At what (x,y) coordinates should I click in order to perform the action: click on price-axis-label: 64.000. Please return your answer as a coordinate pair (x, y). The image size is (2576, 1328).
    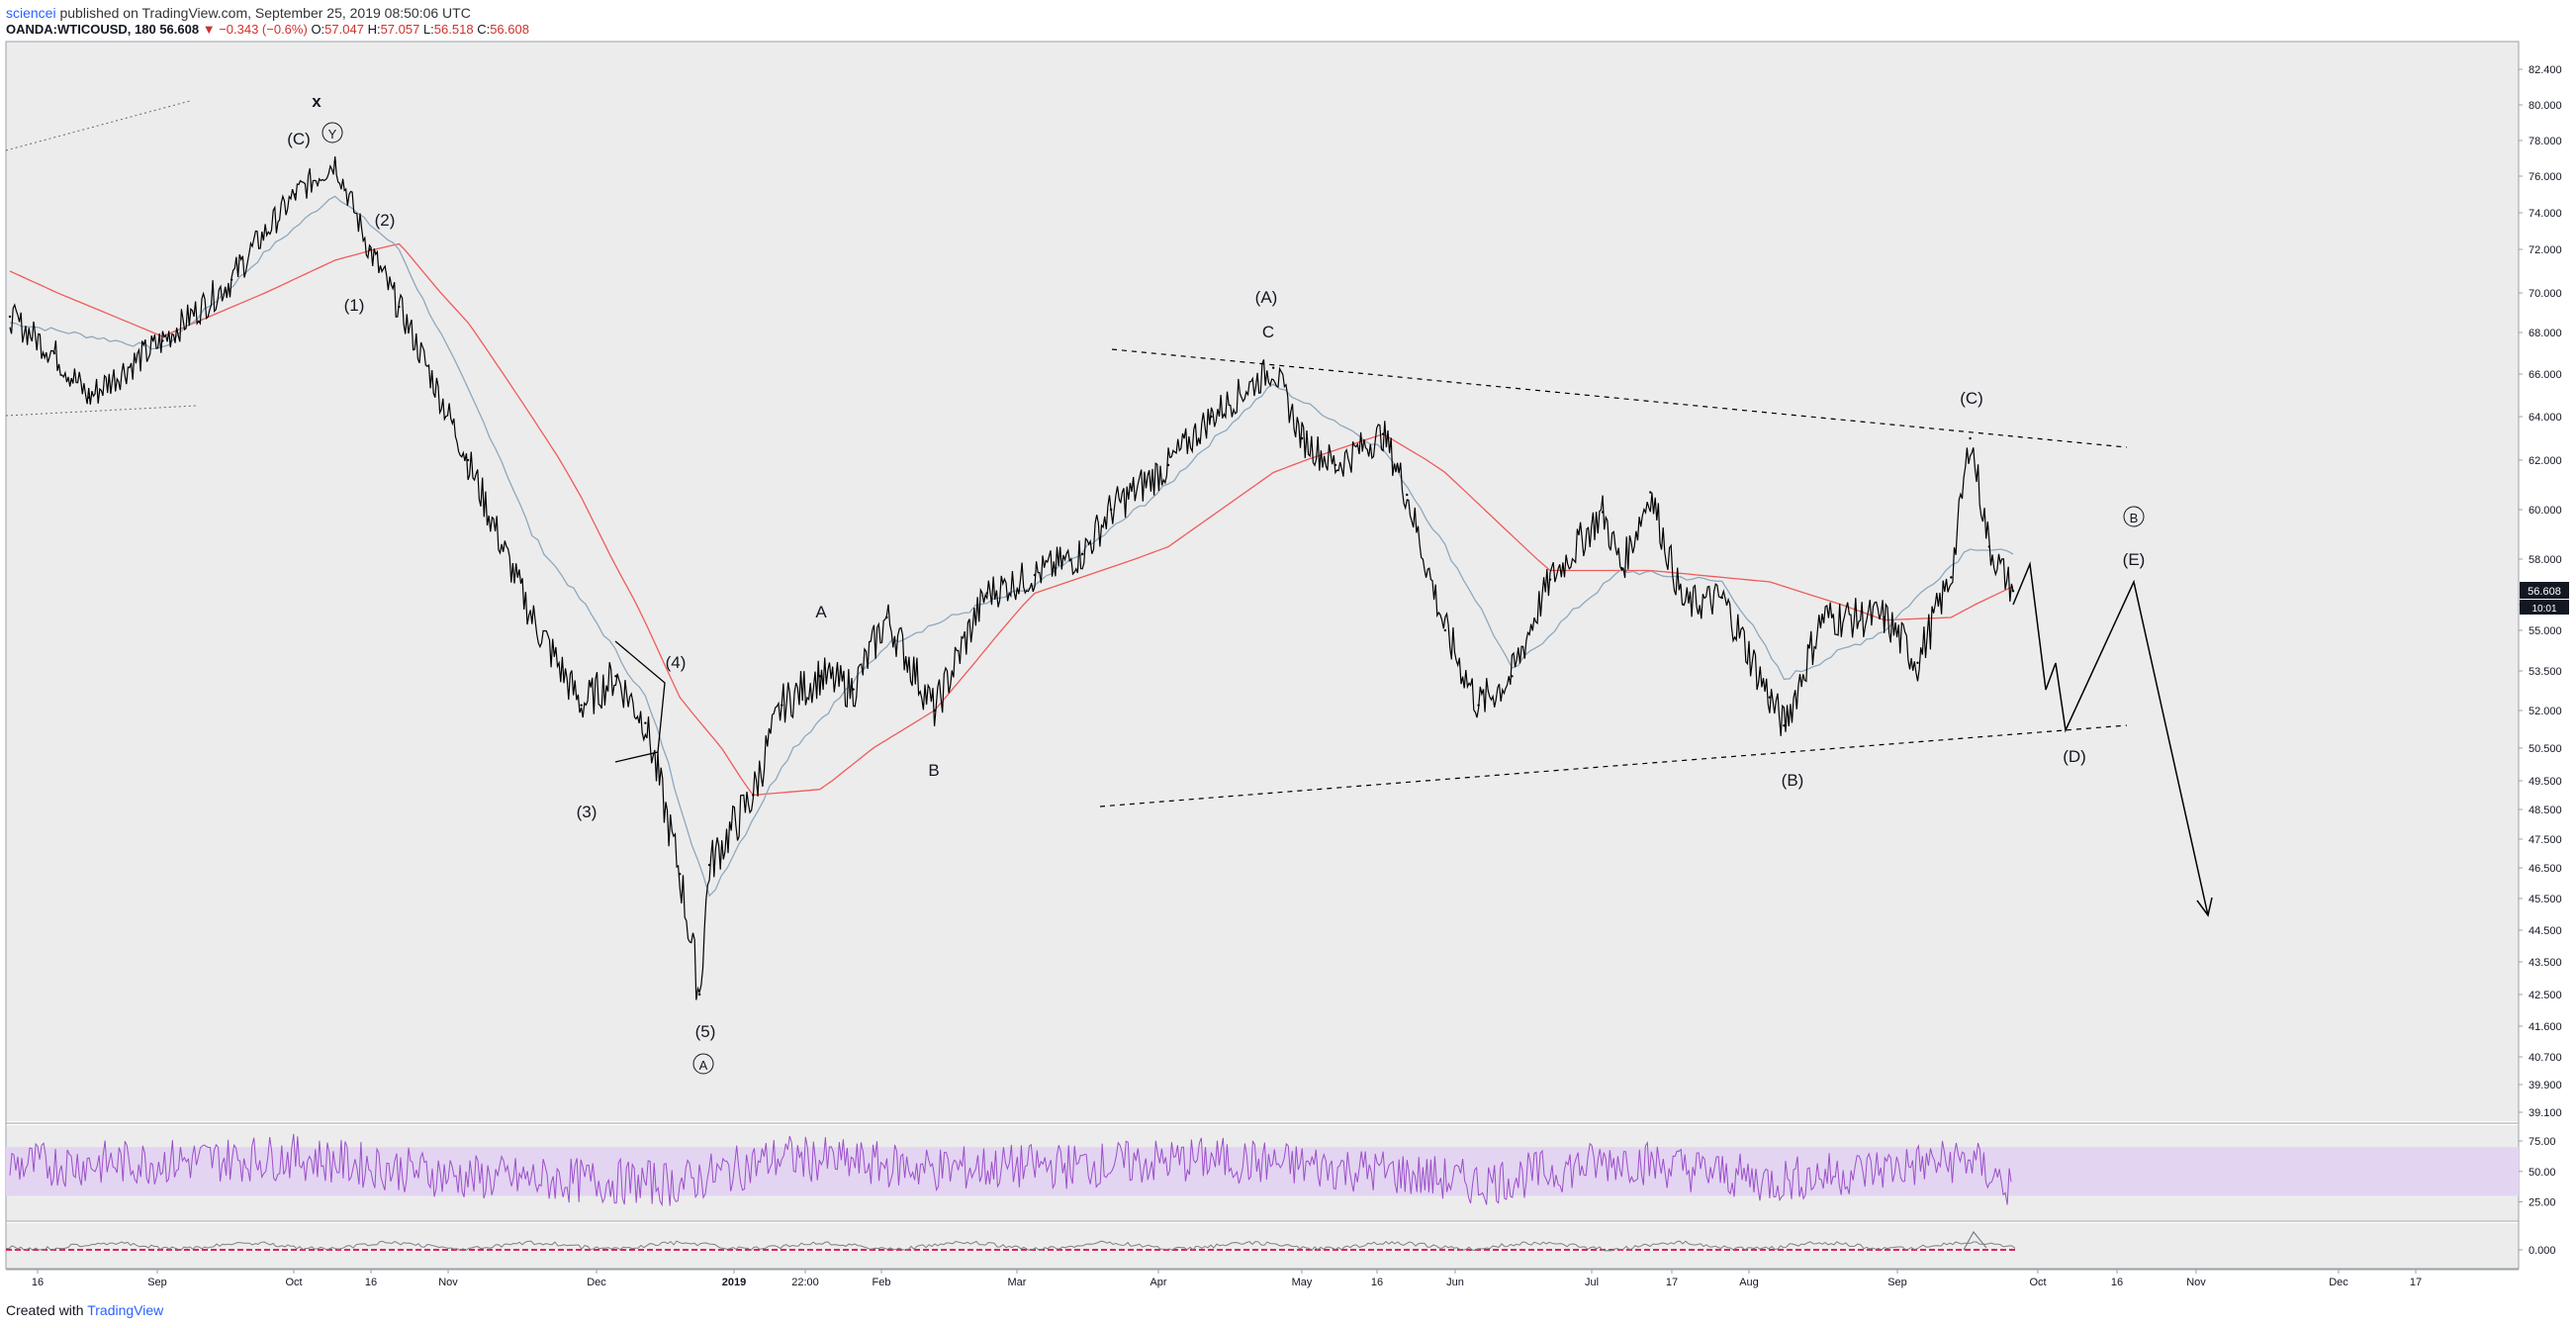
    Looking at the image, I should click on (2545, 418).